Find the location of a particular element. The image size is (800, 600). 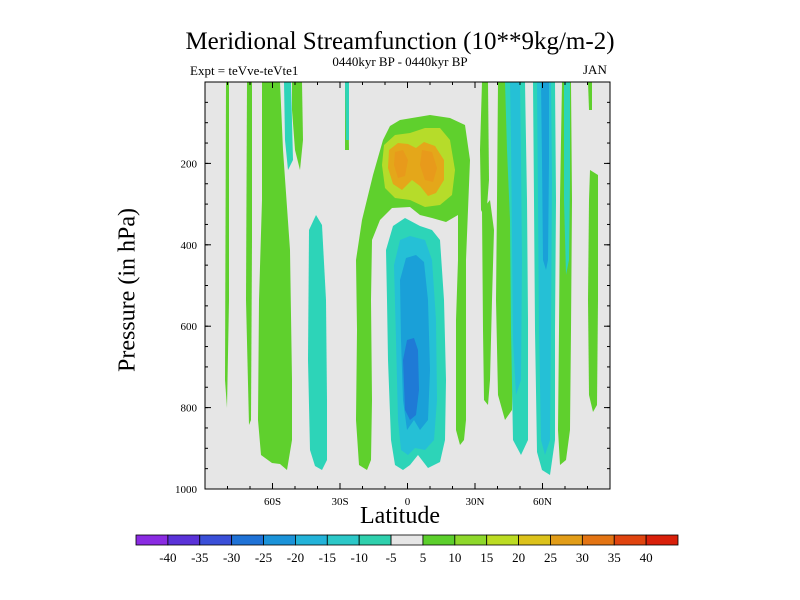

y-tick-label: 1000 is located at coordinates (186, 490).